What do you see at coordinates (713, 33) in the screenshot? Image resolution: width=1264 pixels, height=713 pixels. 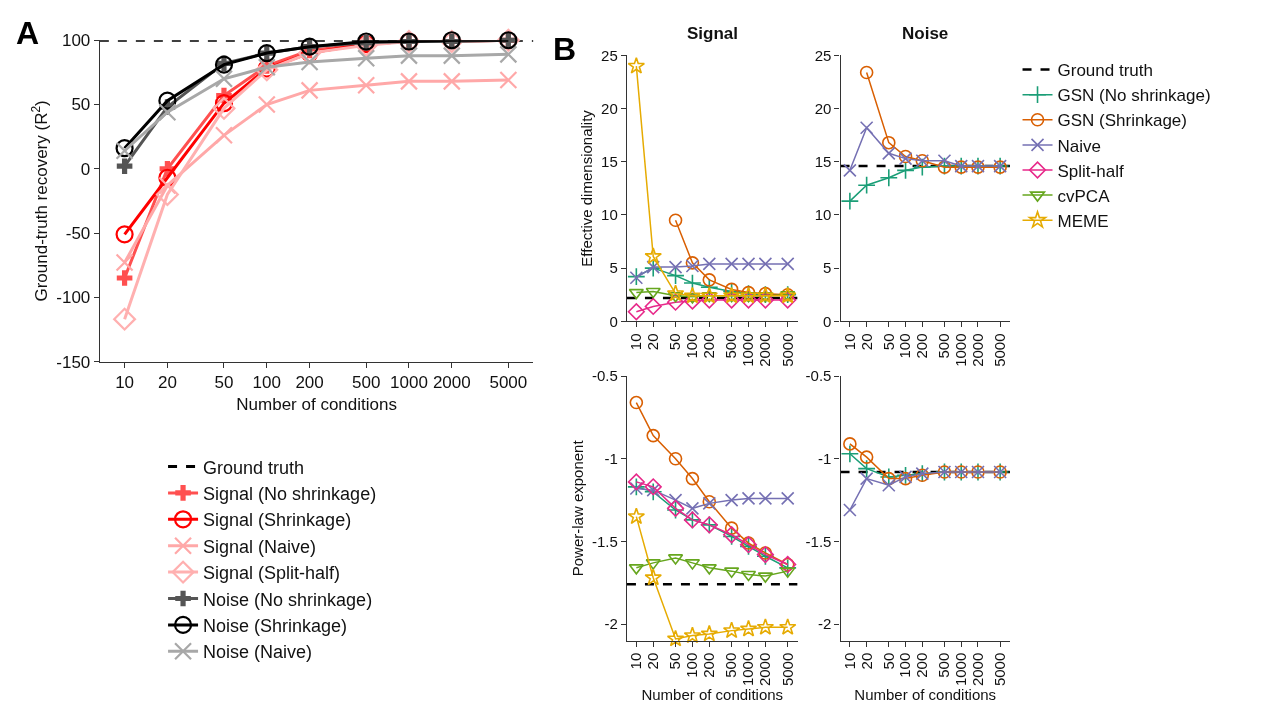 I see `chart-title: Signal` at bounding box center [713, 33].